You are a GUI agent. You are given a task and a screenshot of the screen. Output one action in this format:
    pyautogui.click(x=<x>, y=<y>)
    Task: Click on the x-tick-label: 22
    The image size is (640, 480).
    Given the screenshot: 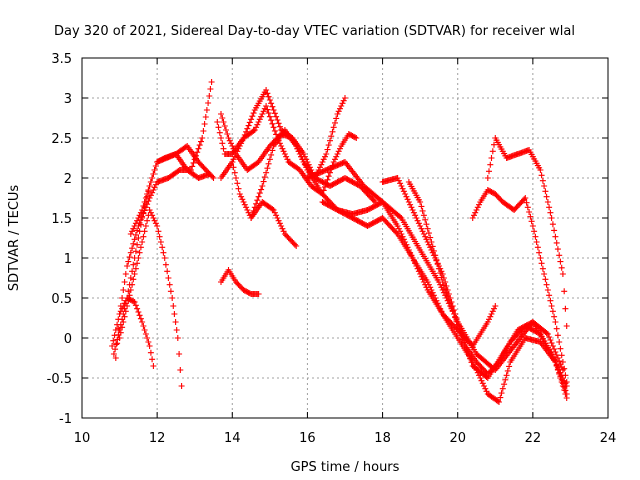 What is the action you would take?
    pyautogui.click(x=533, y=438)
    